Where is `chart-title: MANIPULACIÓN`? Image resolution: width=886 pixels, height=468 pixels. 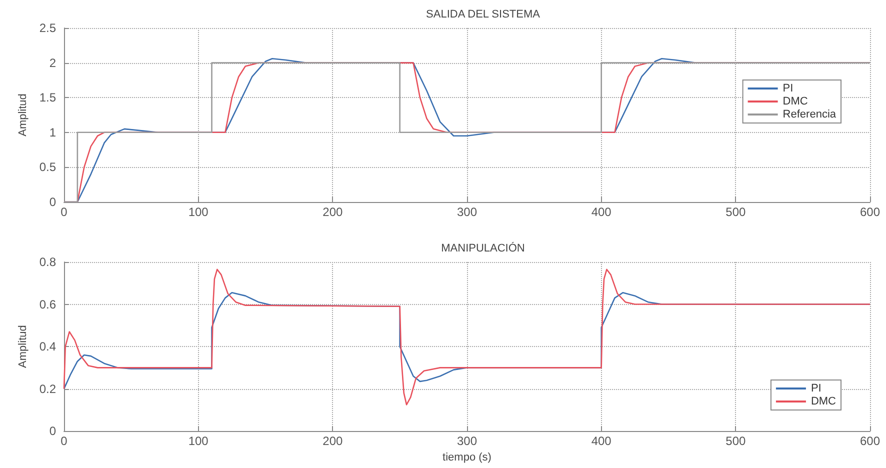 chart-title: MANIPULACIÓN is located at coordinates (483, 248).